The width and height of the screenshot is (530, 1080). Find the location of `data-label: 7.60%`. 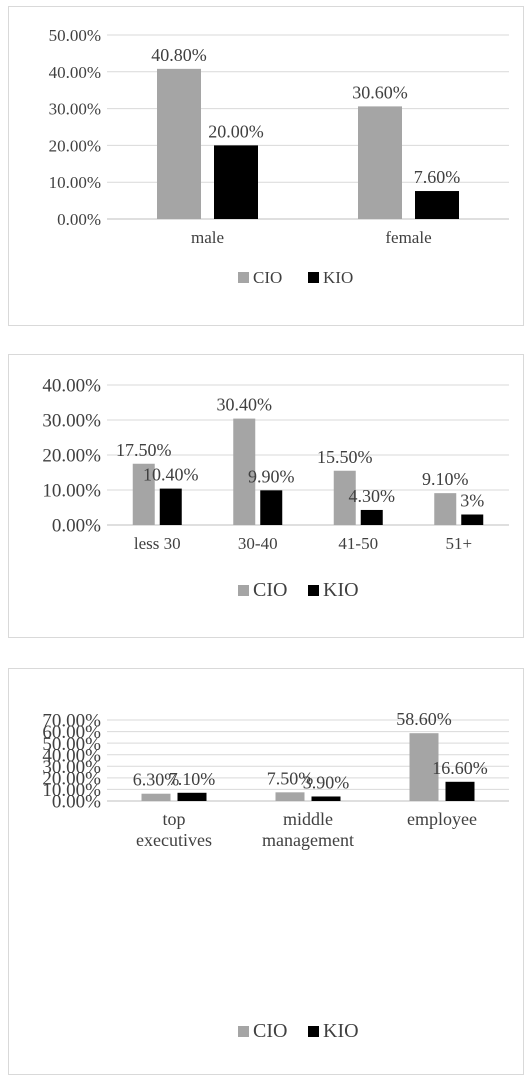

data-label: 7.60% is located at coordinates (437, 177).